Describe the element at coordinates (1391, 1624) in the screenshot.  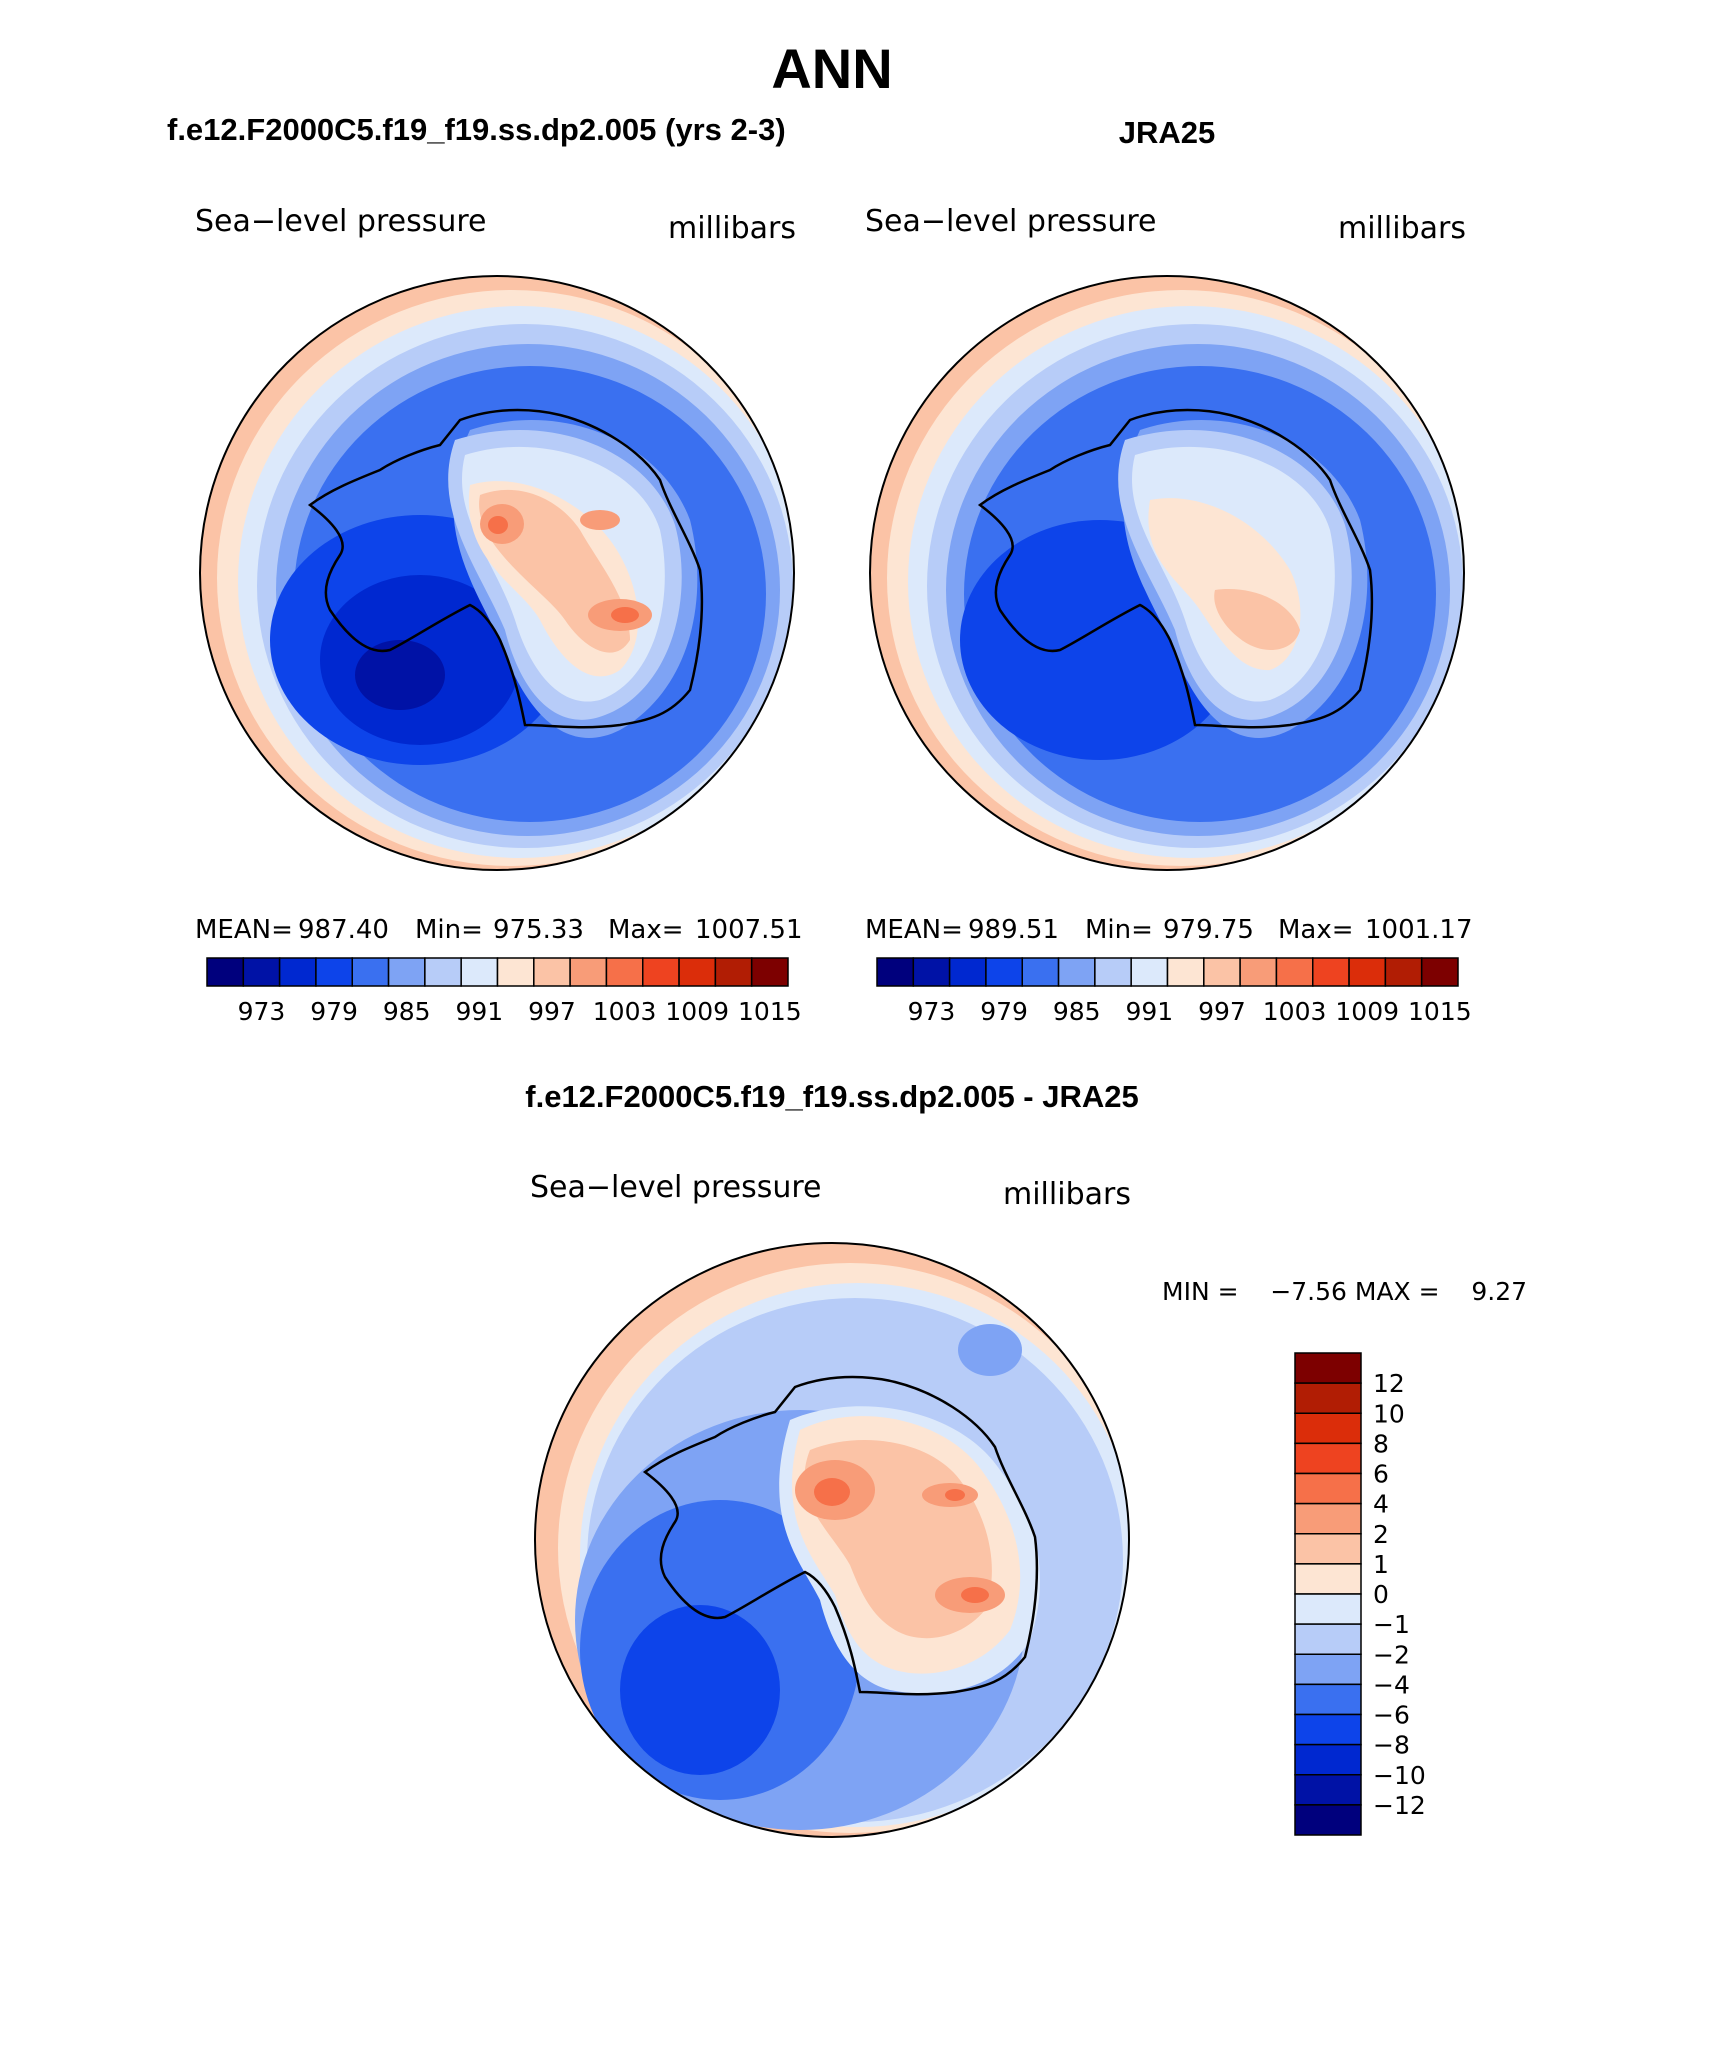
I see `colorbar-tick-label: −1` at that location.